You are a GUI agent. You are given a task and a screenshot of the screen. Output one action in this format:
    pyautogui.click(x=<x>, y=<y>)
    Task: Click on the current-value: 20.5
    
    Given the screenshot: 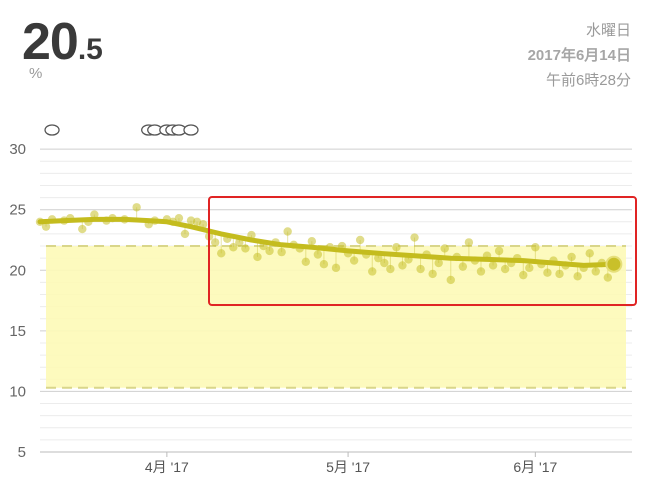 What is the action you would take?
    pyautogui.click(x=62, y=42)
    